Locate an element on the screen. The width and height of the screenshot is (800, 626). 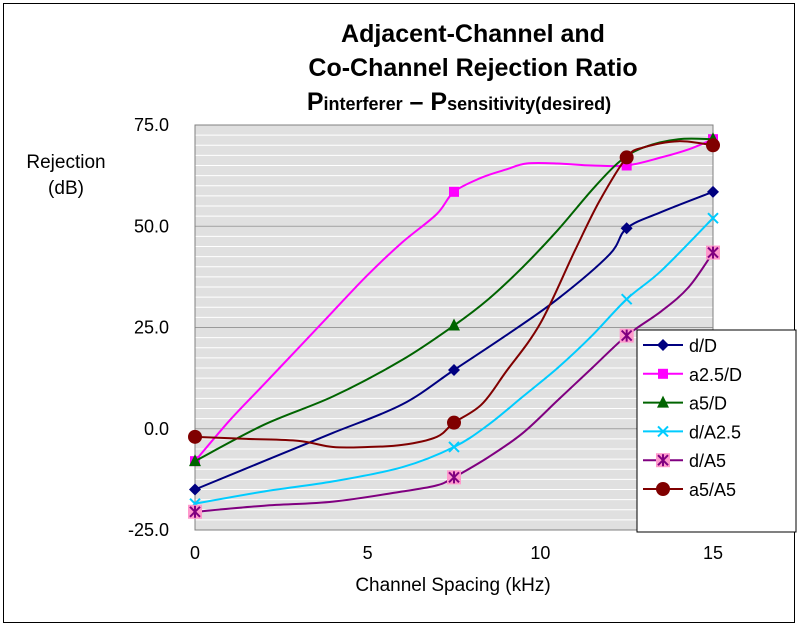
subtitle-p1: P is located at coordinates (315, 102).